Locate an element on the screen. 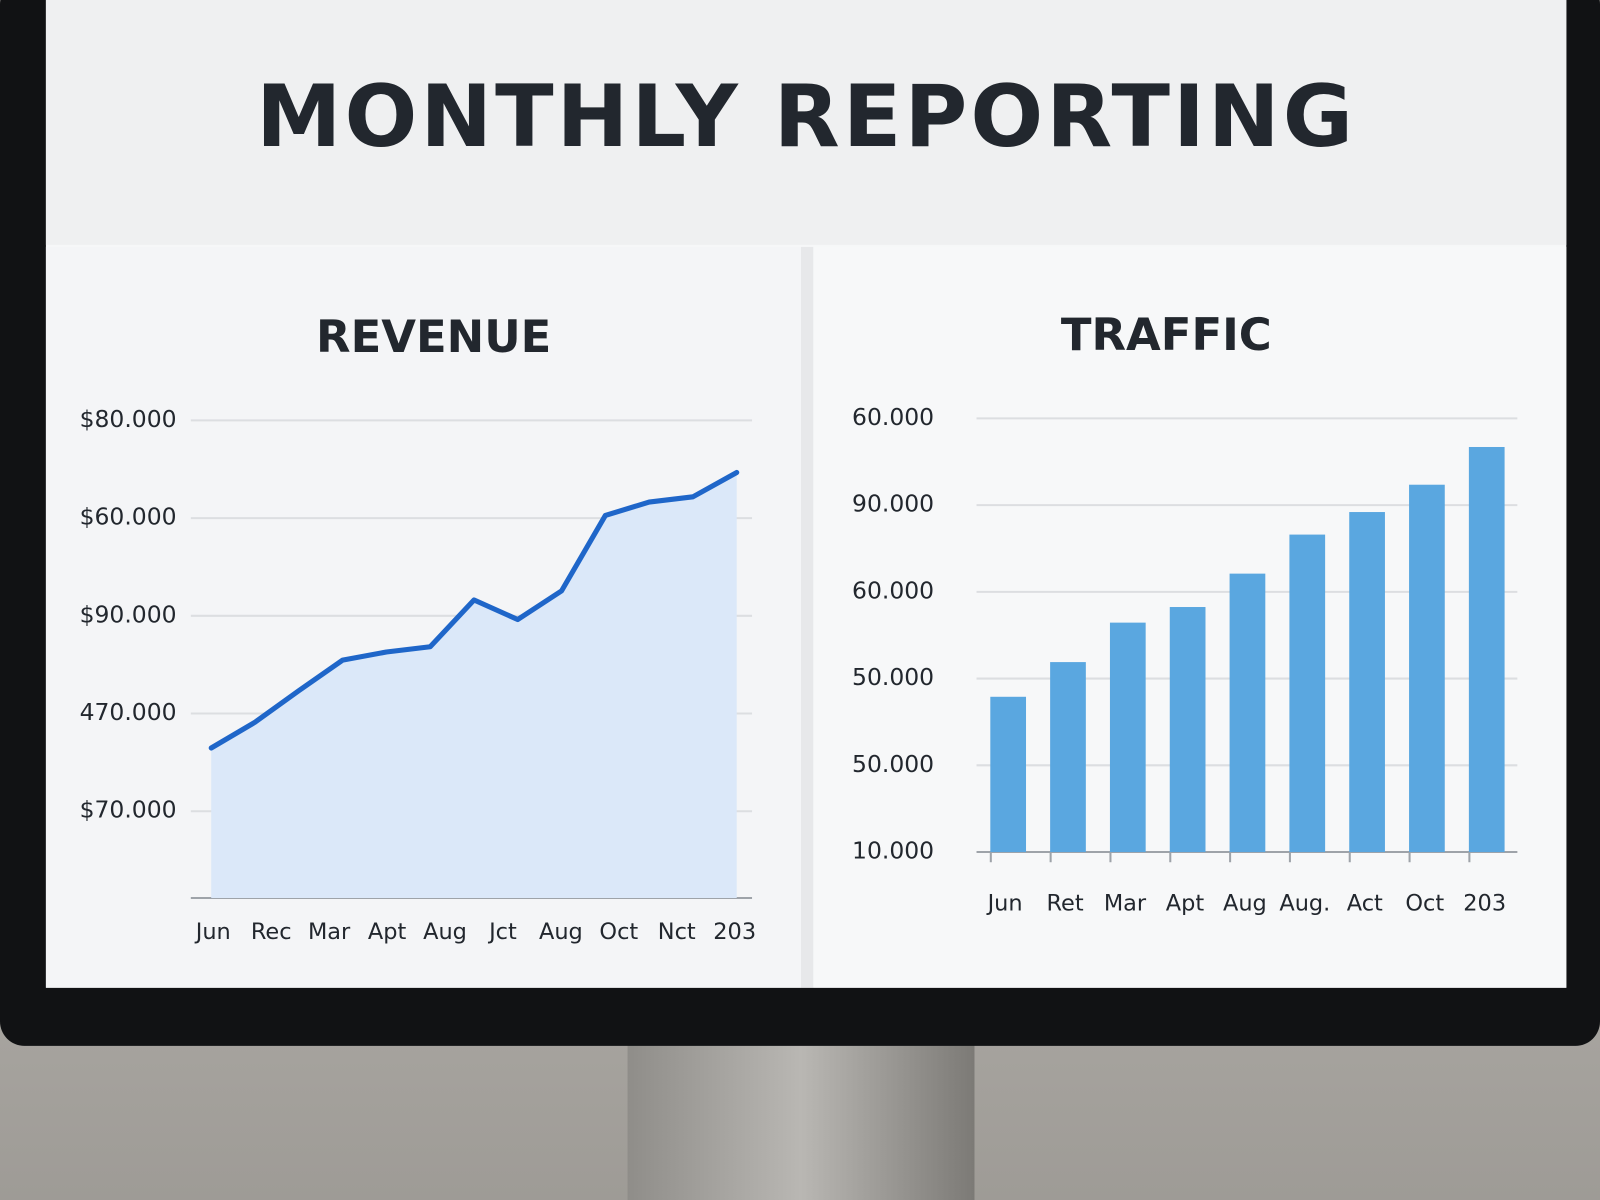  y-tick-label: $80.000 is located at coordinates (128, 419).